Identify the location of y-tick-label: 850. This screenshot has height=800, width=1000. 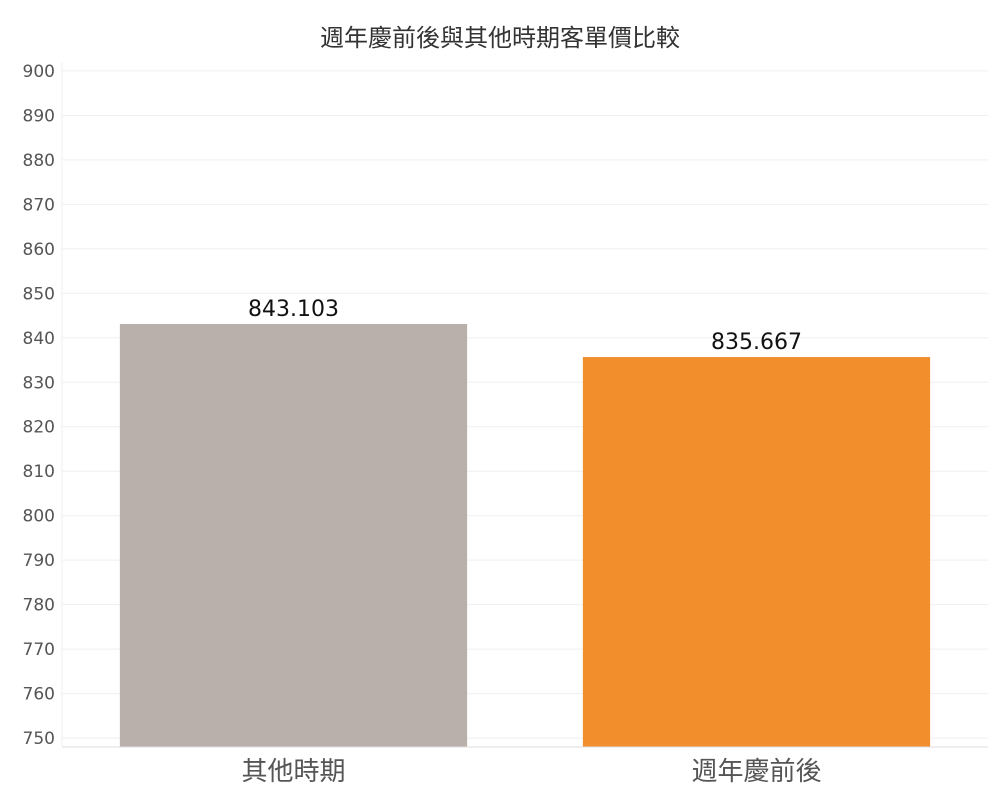
(39, 294).